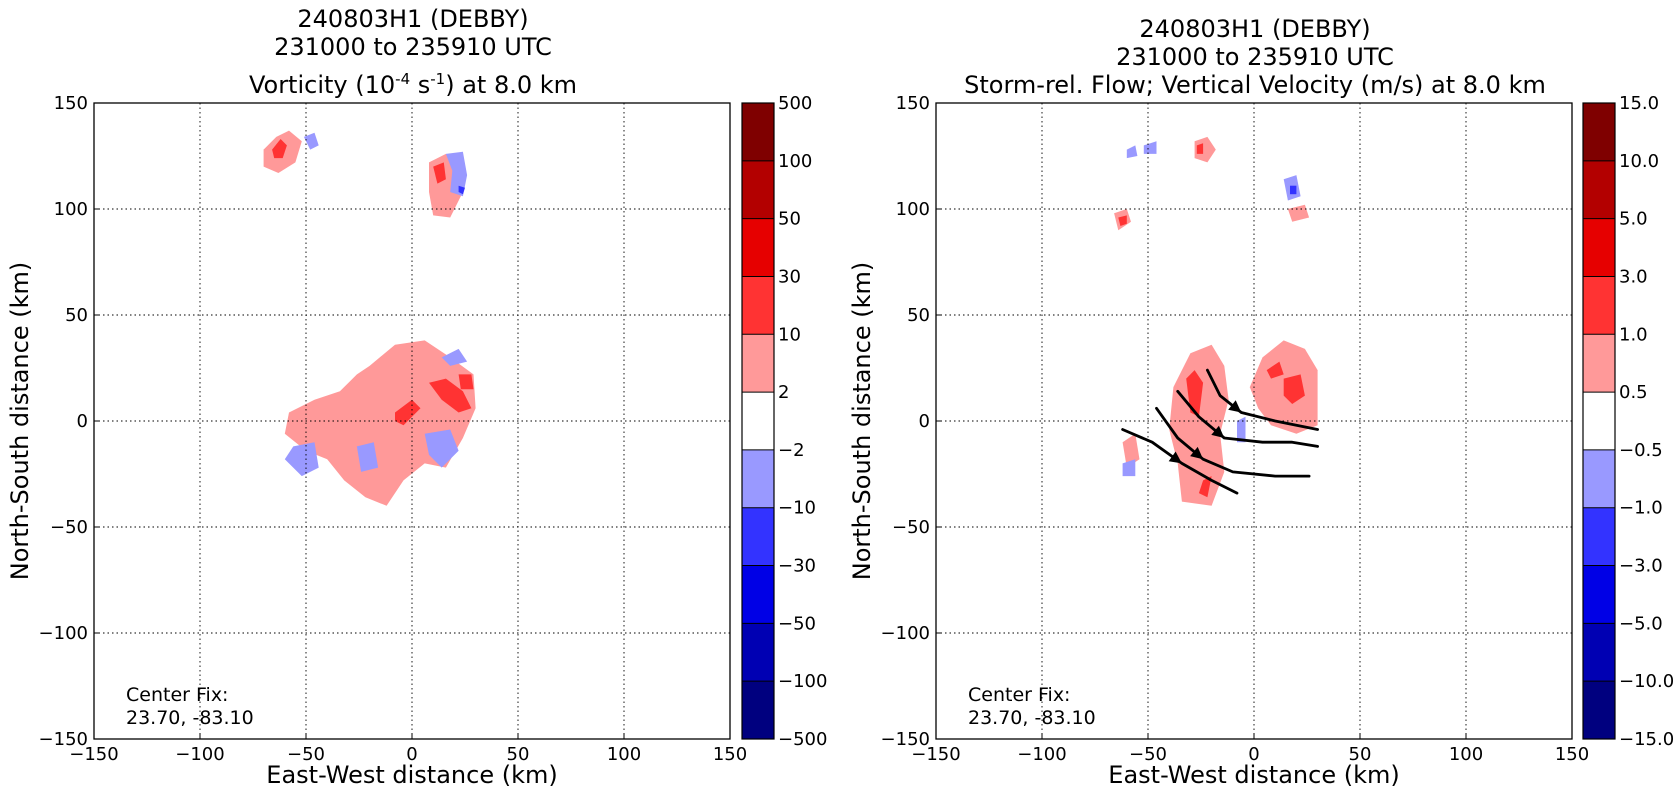 Image resolution: width=1677 pixels, height=797 pixels. What do you see at coordinates (1253, 775) in the screenshot?
I see `right-x-axis-label: East-West distance (km)` at bounding box center [1253, 775].